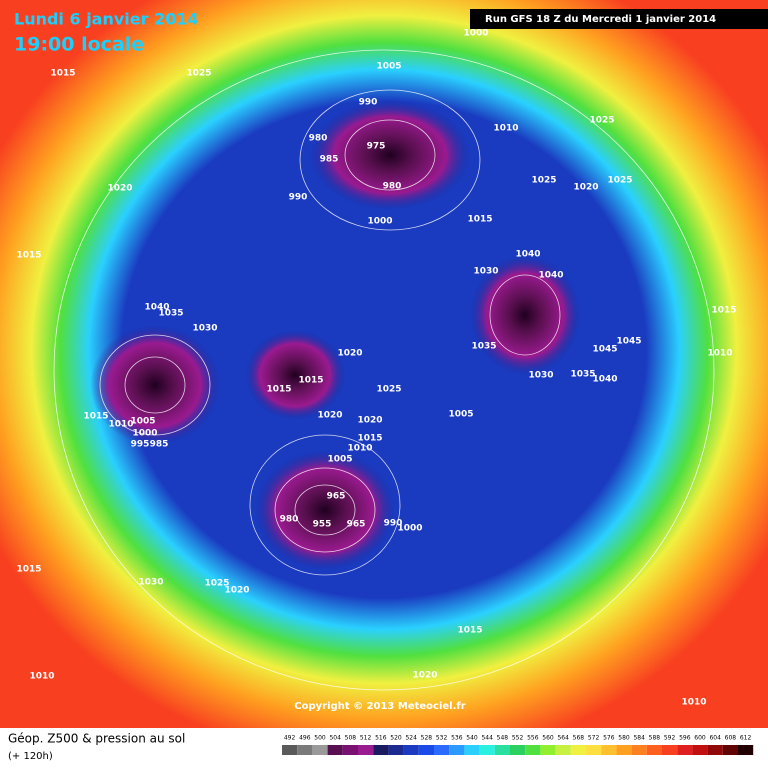 The height and width of the screenshot is (772, 768). Describe the element at coordinates (30, 756) in the screenshot. I see `forecast: (+ 120h)` at that location.